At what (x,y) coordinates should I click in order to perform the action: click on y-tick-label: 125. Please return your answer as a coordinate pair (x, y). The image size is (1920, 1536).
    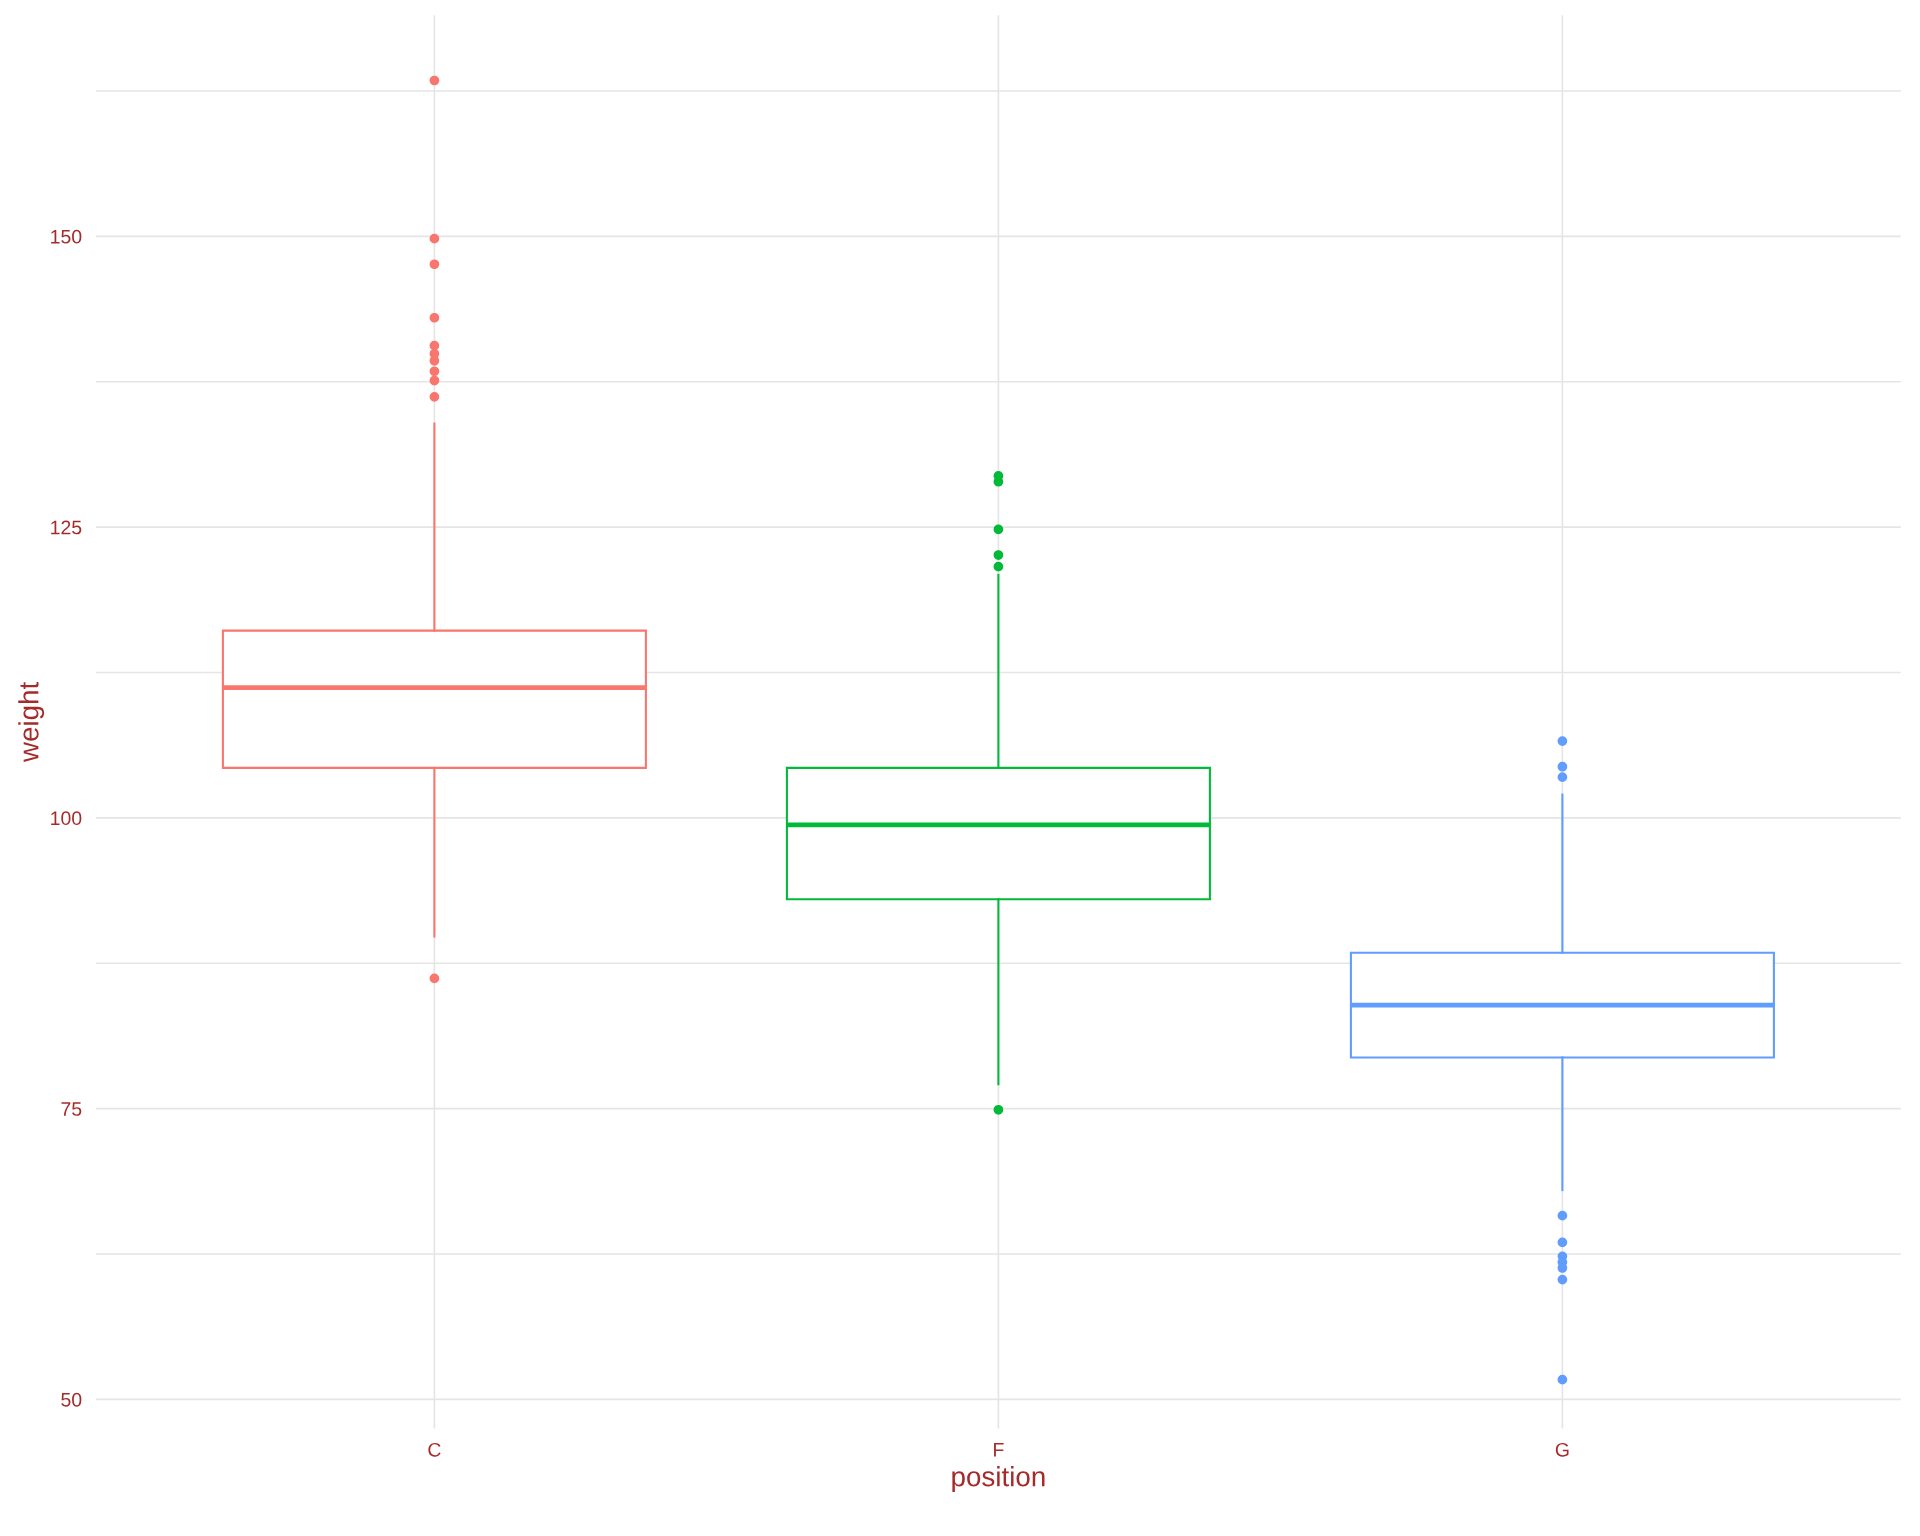
    Looking at the image, I should click on (66, 527).